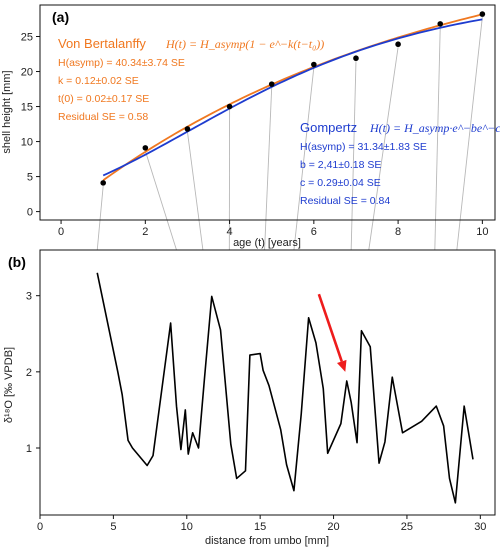  What do you see at coordinates (113, 527) in the screenshot?
I see `panel-b-x-tick-label: 5` at bounding box center [113, 527].